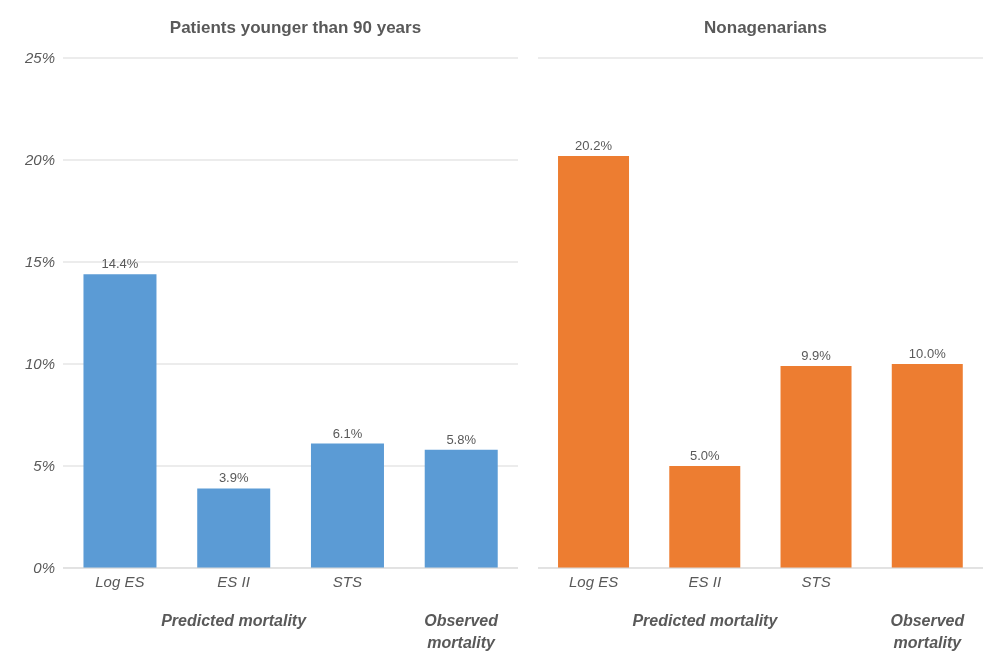 The width and height of the screenshot is (1001, 663). I want to click on y-tick-label: 5%, so click(44, 466).